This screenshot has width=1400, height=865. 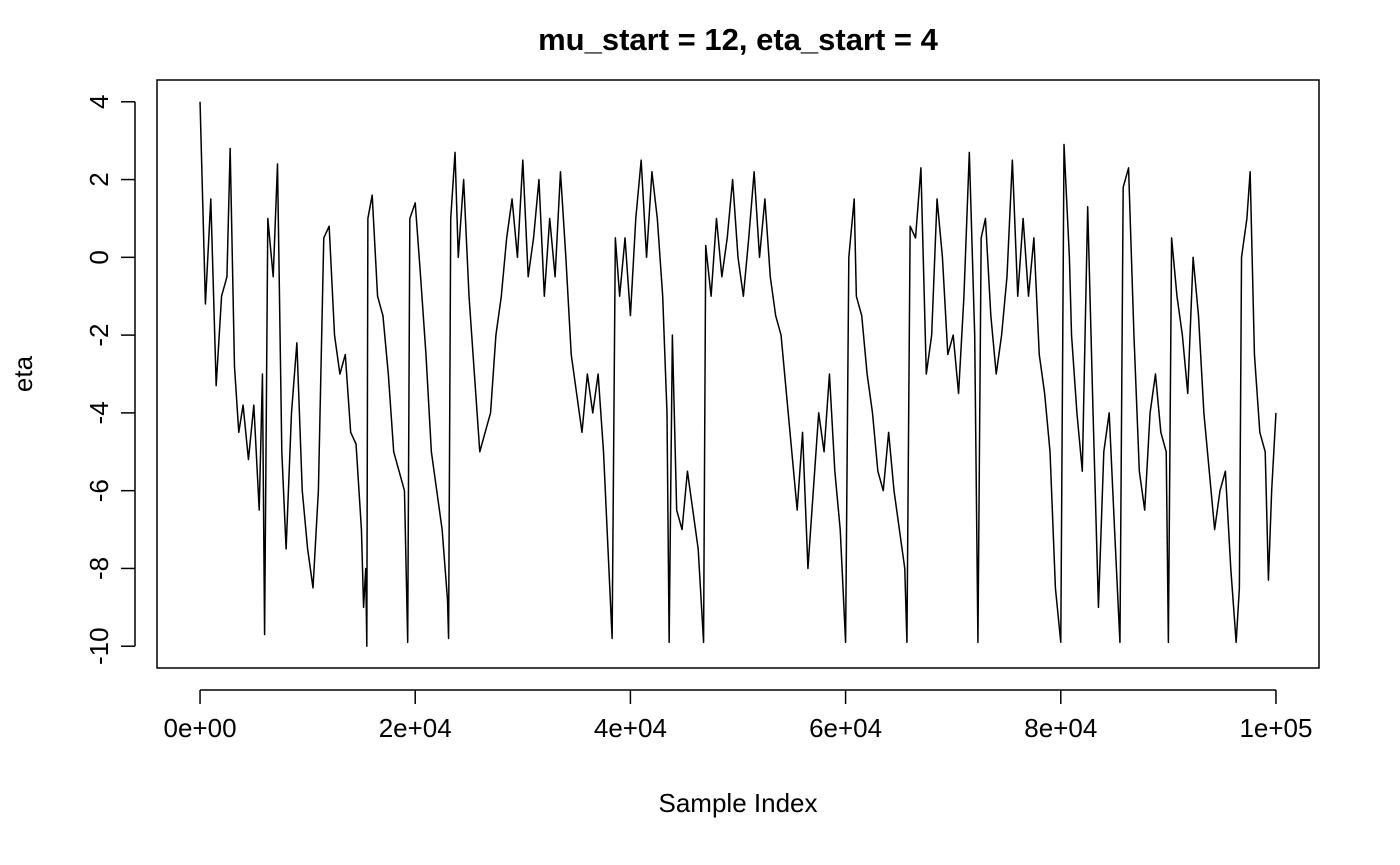 I want to click on x-tick-label: 2e+04, so click(x=415, y=728).